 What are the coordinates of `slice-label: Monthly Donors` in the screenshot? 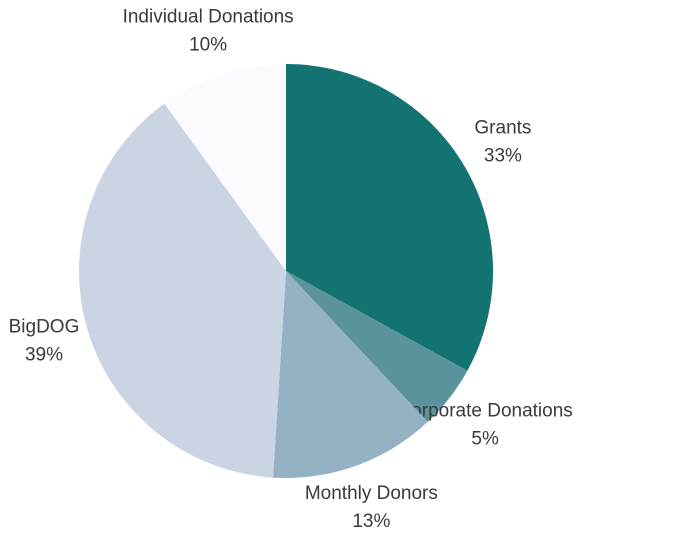 It's located at (371, 493).